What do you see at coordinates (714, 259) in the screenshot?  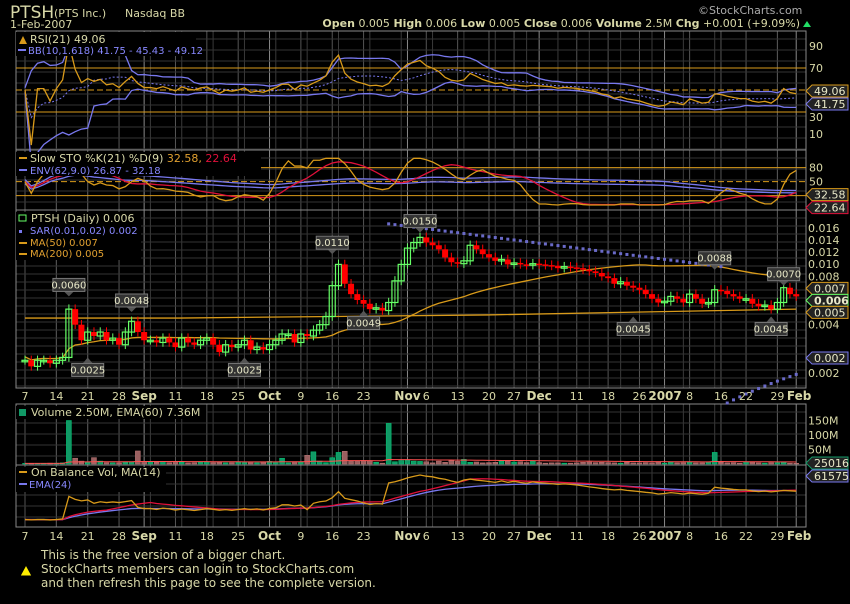 I see `annotation-label: 0.0088` at bounding box center [714, 259].